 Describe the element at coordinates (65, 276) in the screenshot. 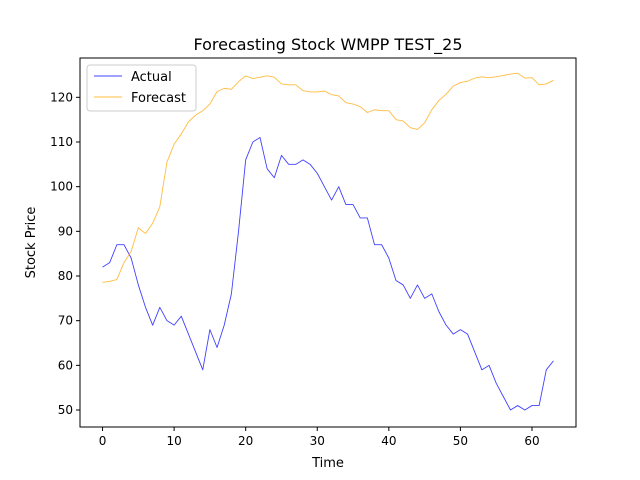

I see `y-tick-label: 80` at that location.